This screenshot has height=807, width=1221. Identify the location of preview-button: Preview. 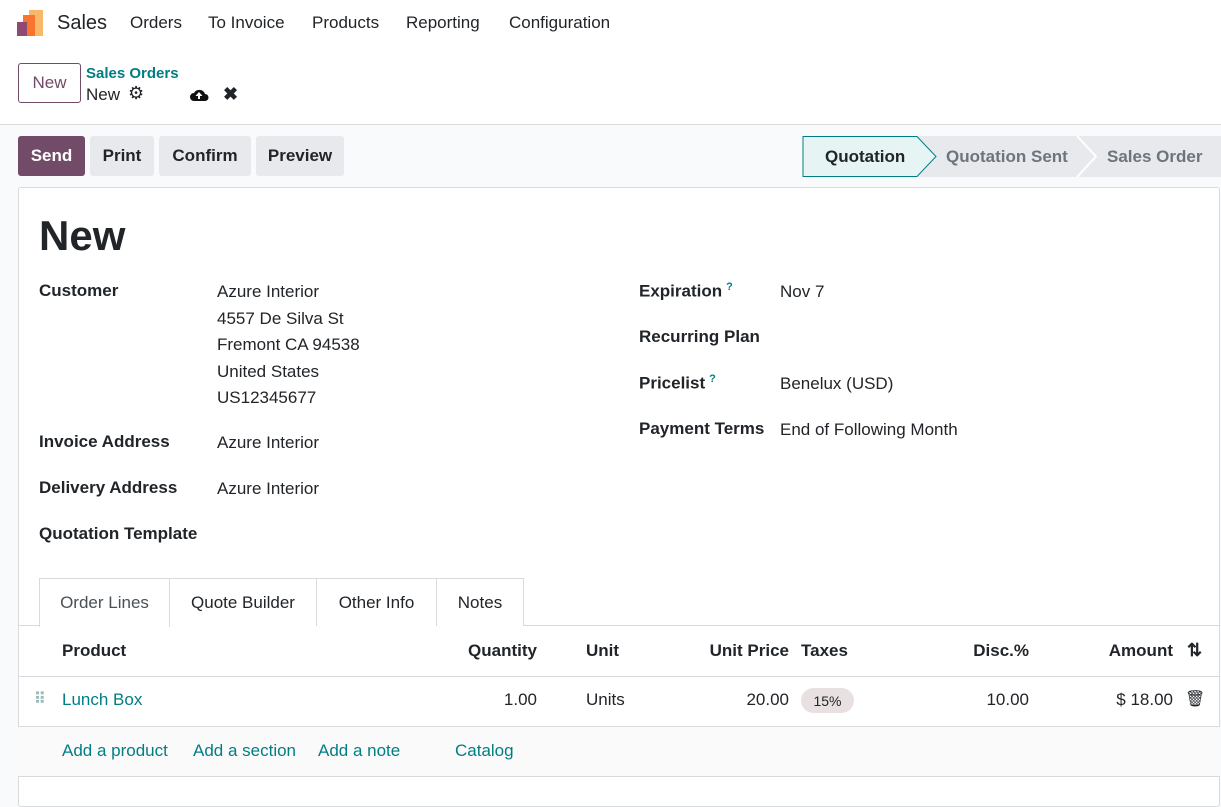
(300, 156).